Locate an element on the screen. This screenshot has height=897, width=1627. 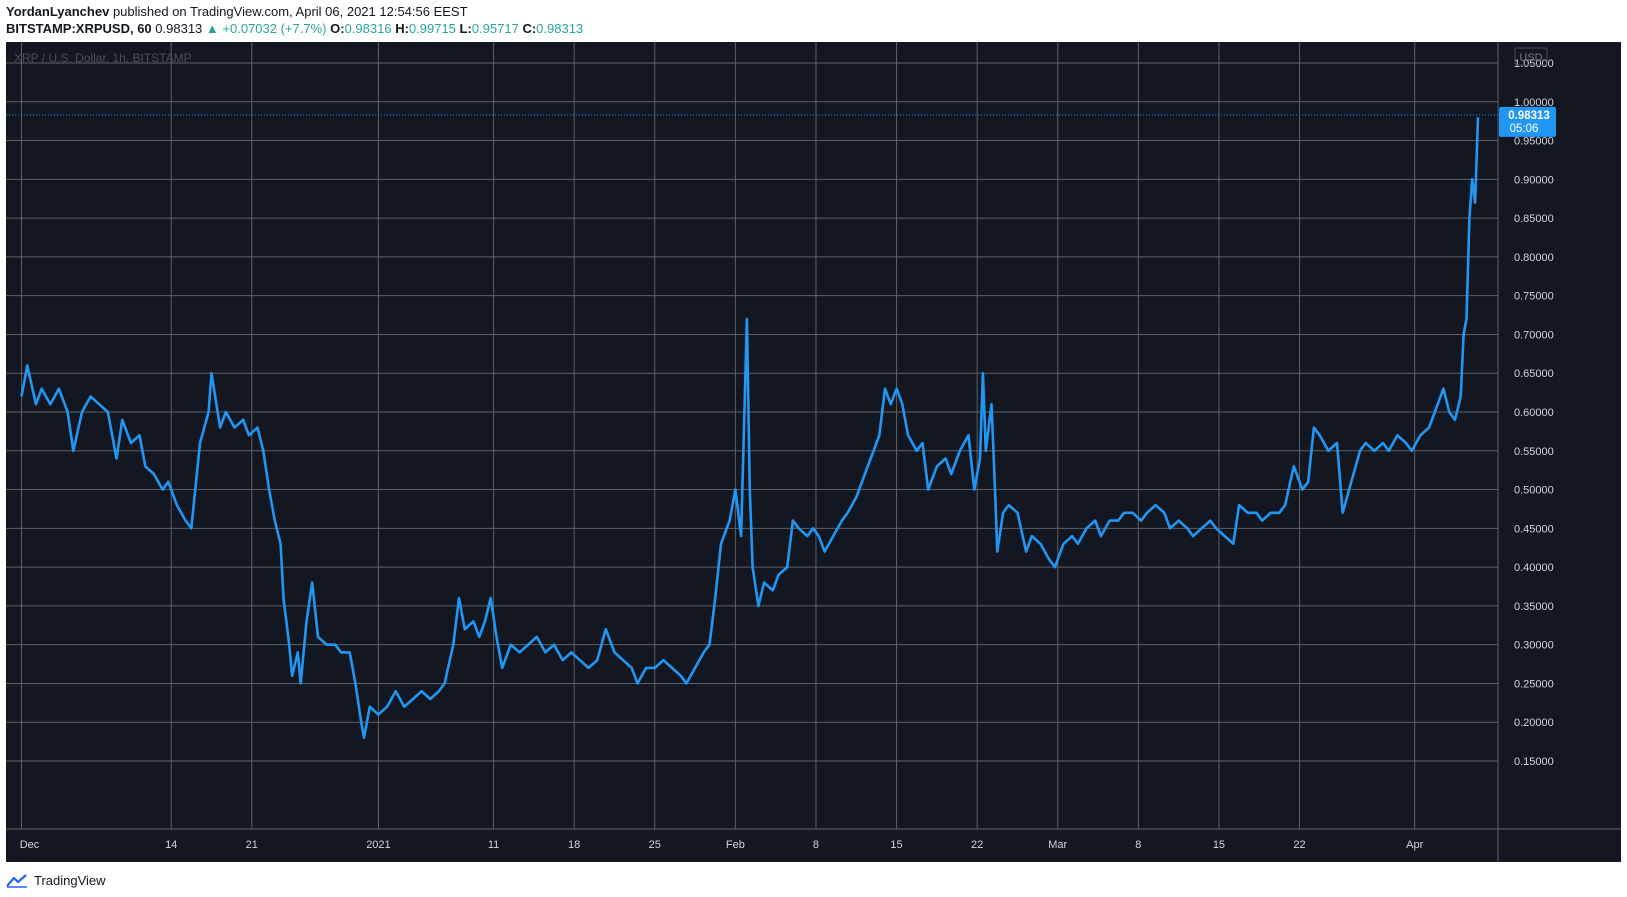
currency-label: USD is located at coordinates (1530, 58).